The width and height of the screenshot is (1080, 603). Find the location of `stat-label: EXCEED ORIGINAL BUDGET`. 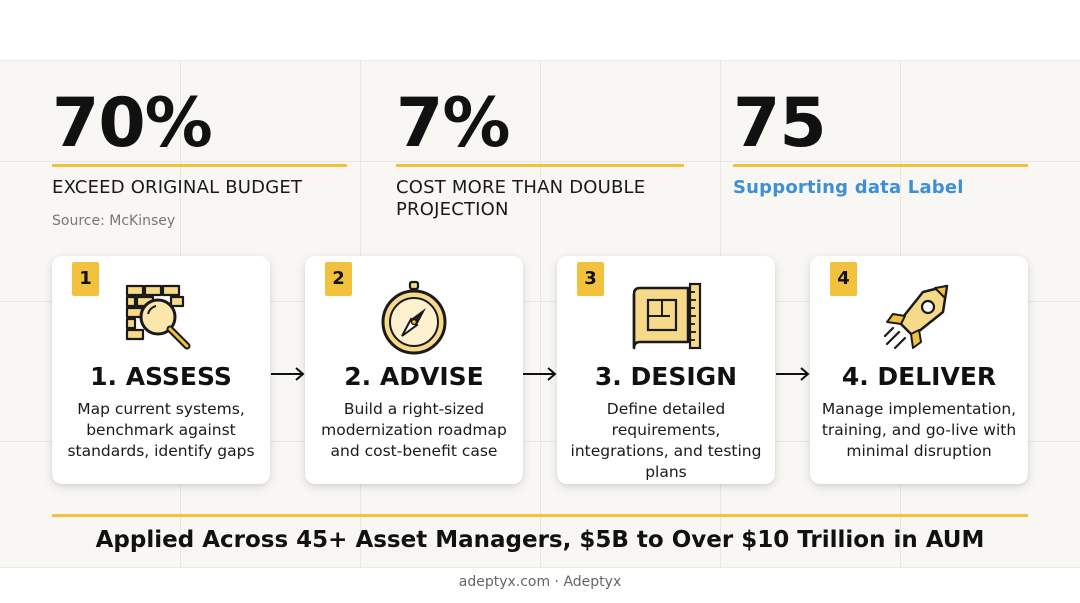

stat-label: EXCEED ORIGINAL BUDGET is located at coordinates (177, 187).